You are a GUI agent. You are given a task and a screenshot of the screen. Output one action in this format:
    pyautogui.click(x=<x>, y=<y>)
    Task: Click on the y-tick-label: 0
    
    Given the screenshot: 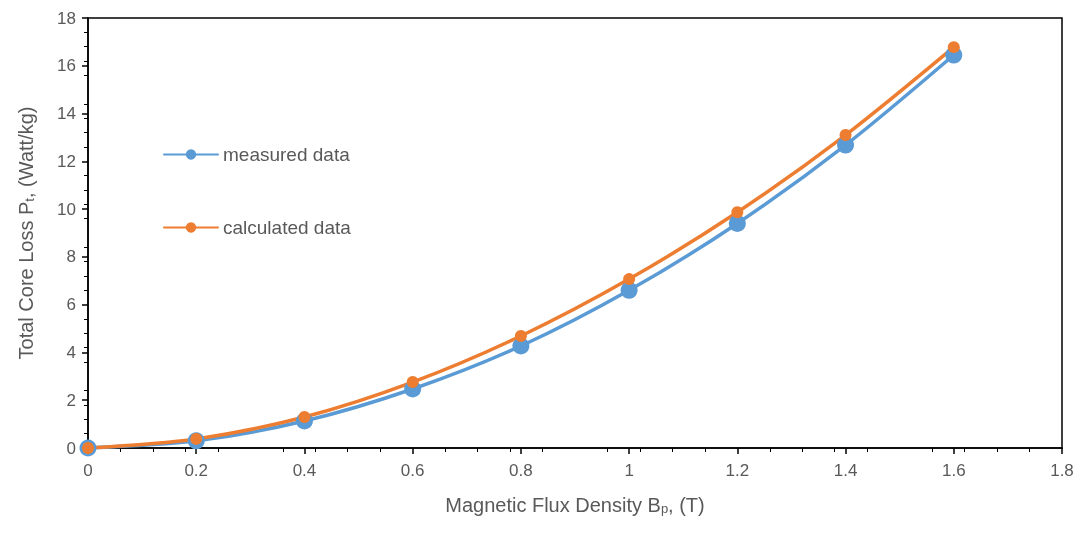 What is the action you would take?
    pyautogui.click(x=71, y=448)
    